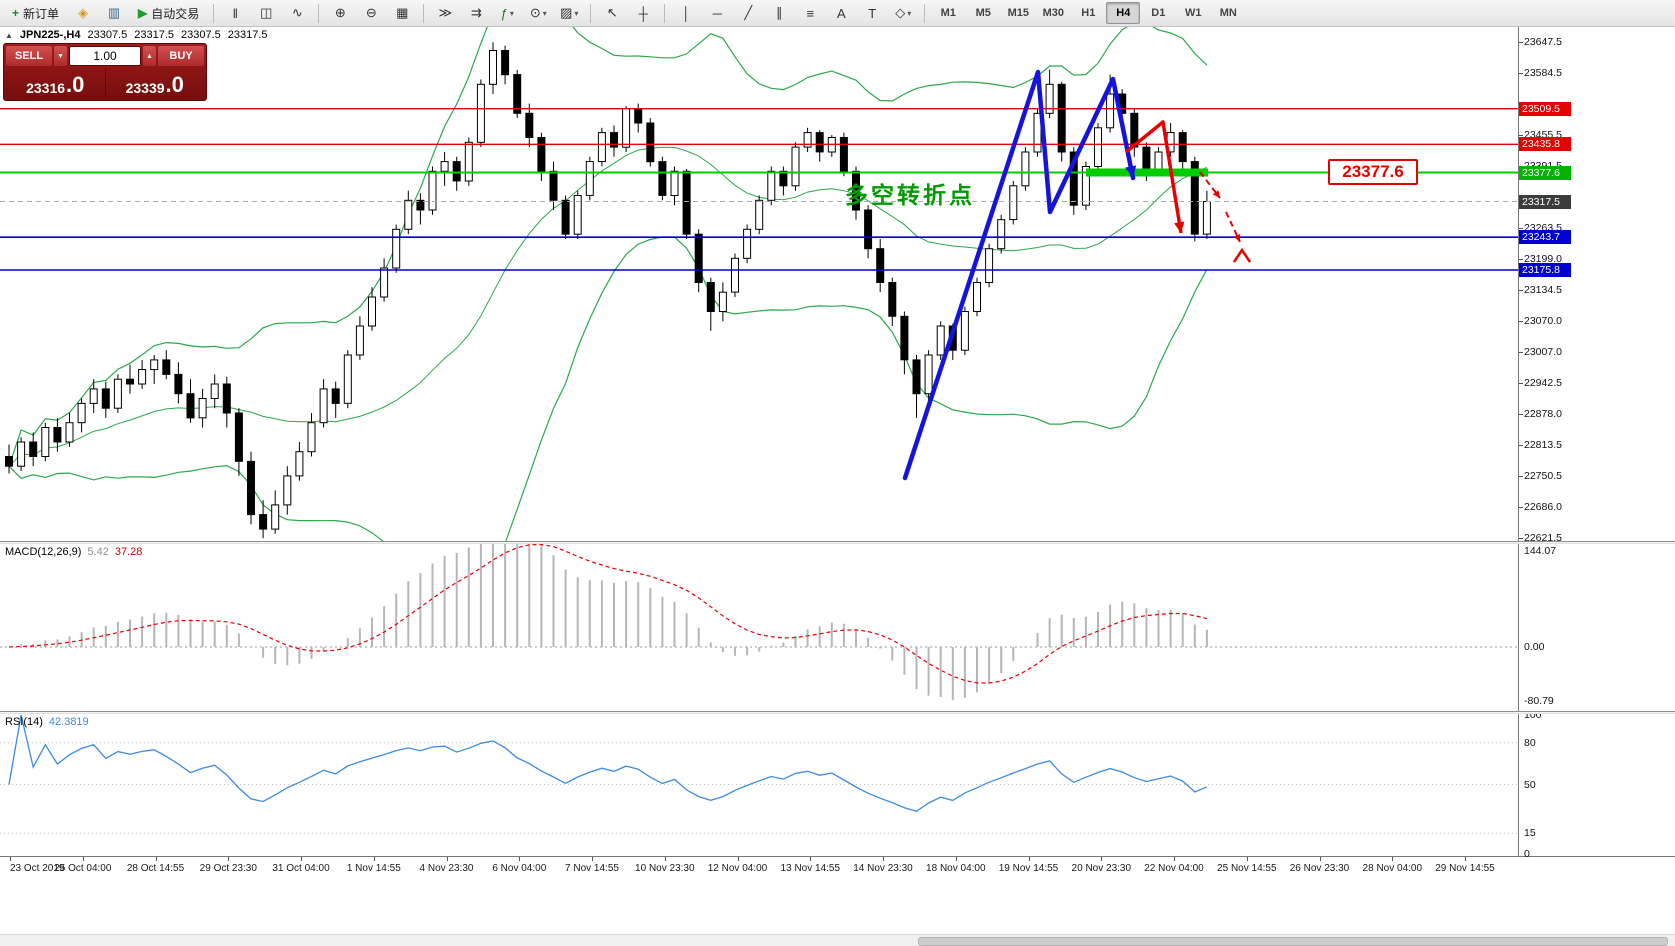 This screenshot has width=1675, height=946. Describe the element at coordinates (9, 35) in the screenshot. I see `trade-panel-collapse-button: ▲` at that location.